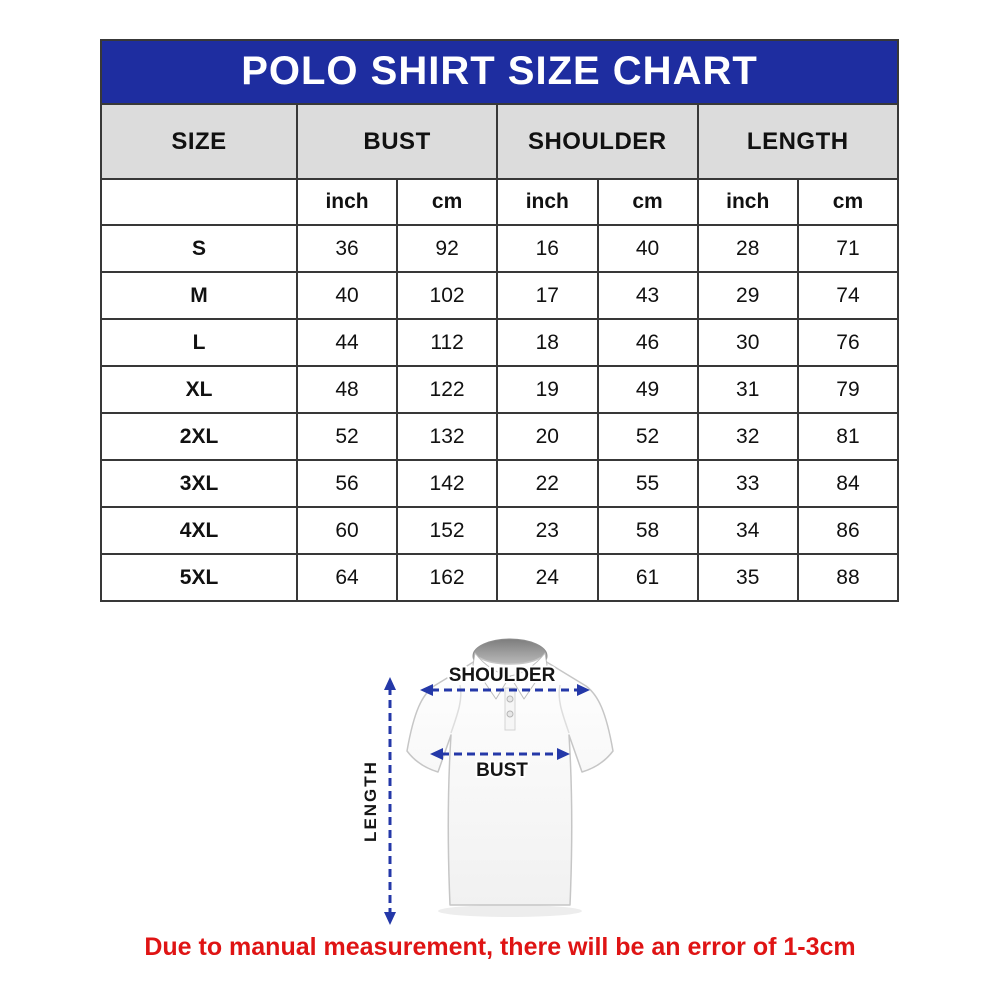 The image size is (1000, 1000). What do you see at coordinates (447, 483) in the screenshot?
I see `value-cell: 142` at bounding box center [447, 483].